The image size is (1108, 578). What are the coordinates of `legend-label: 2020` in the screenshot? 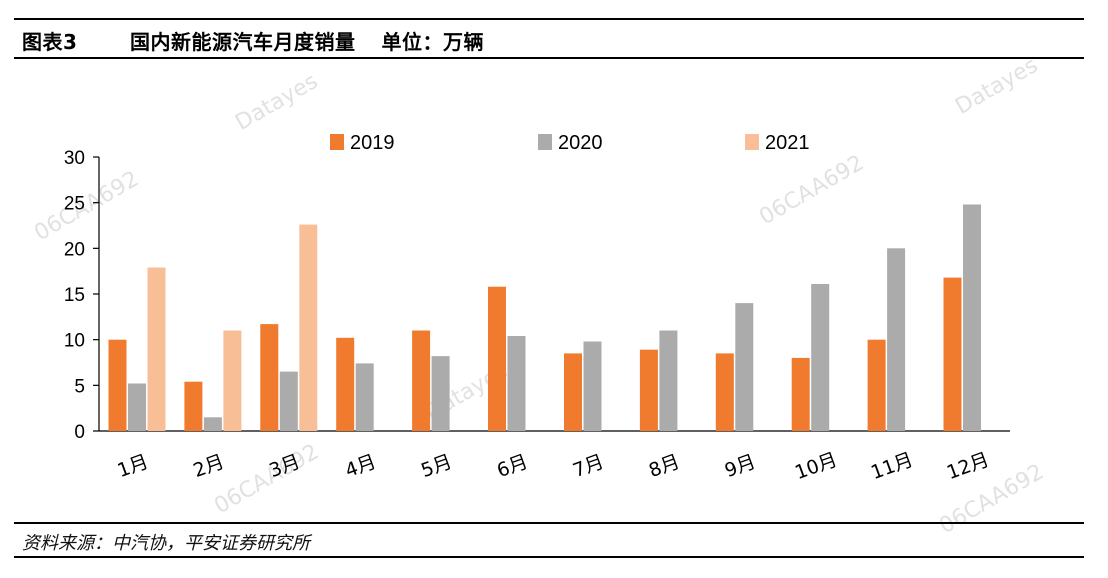 It's located at (580, 143).